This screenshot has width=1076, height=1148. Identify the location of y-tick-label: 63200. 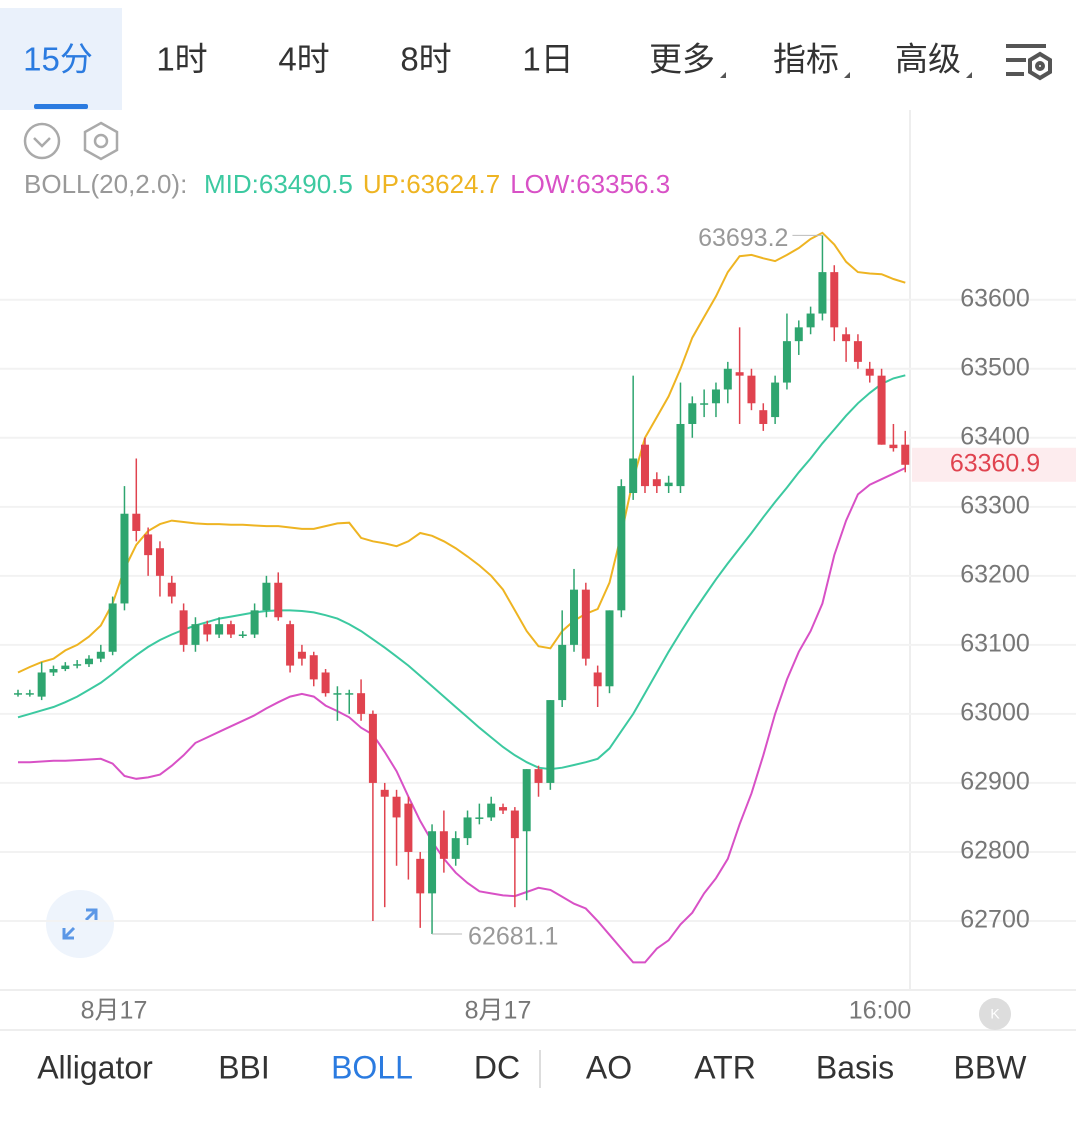
(995, 574).